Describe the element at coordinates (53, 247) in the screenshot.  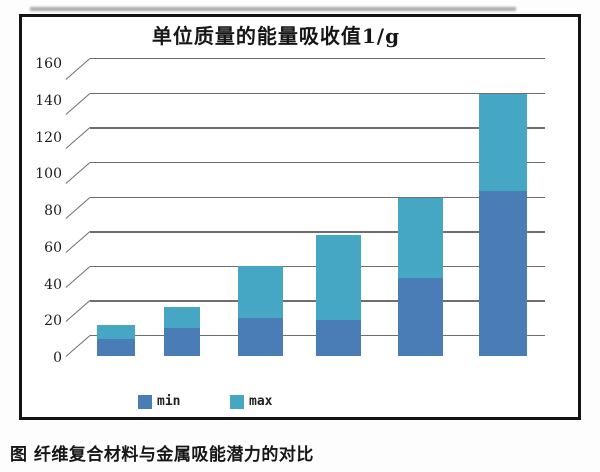
I see `y-tick-label: 60` at that location.